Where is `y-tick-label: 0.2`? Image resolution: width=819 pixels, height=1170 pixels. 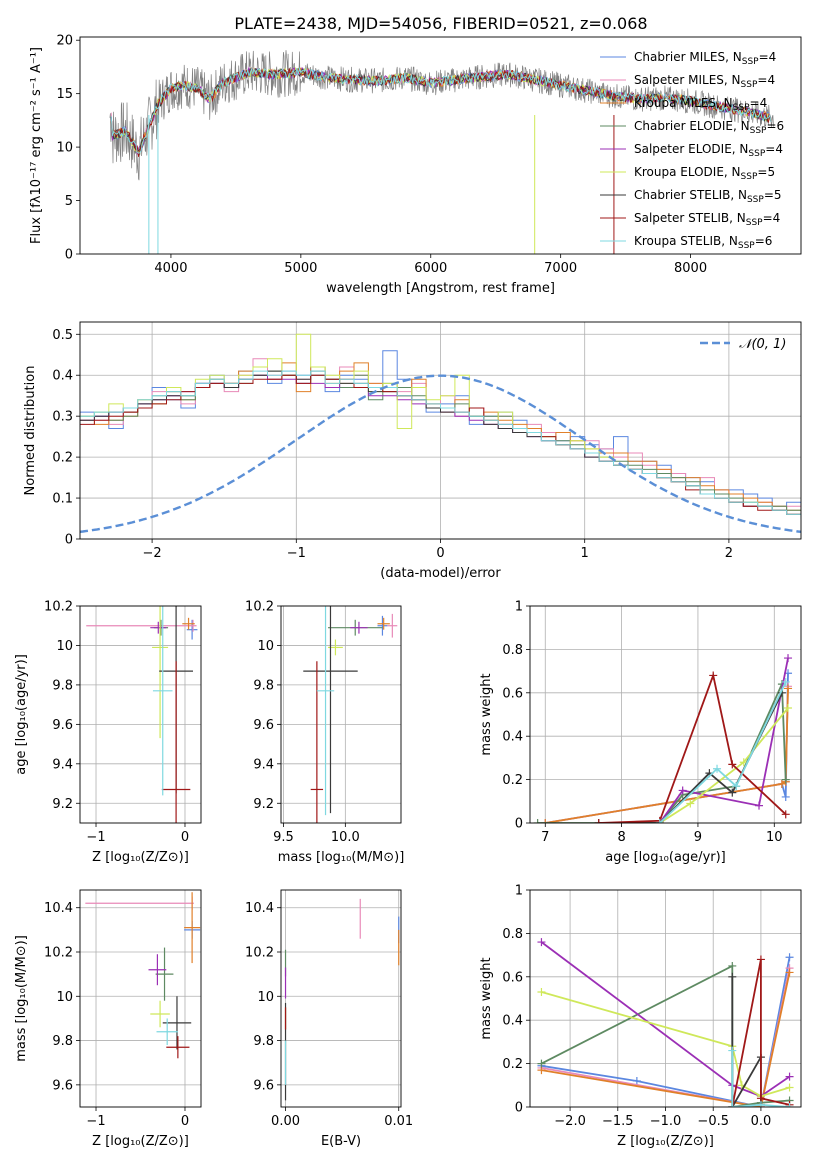
y-tick-label: 0.2 is located at coordinates (62, 458).